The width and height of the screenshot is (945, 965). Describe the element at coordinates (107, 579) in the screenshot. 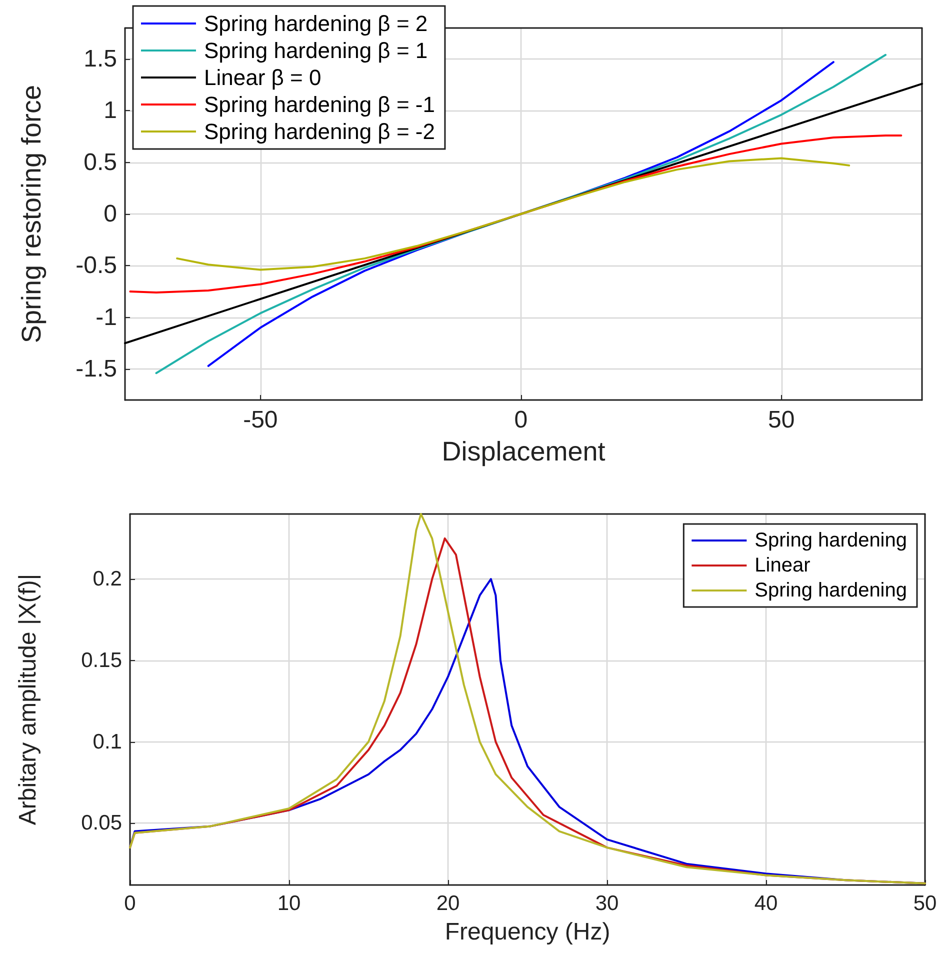

I see `y-tick-label: 0.2` at that location.